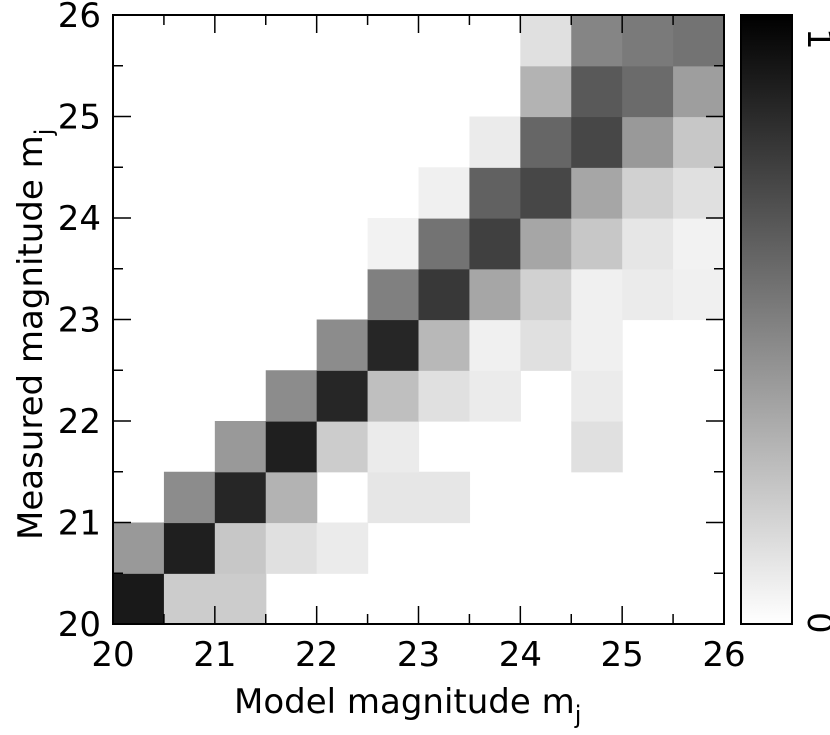 This screenshot has height=735, width=830. Describe the element at coordinates (79, 625) in the screenshot. I see `y-tick-label: 20` at that location.